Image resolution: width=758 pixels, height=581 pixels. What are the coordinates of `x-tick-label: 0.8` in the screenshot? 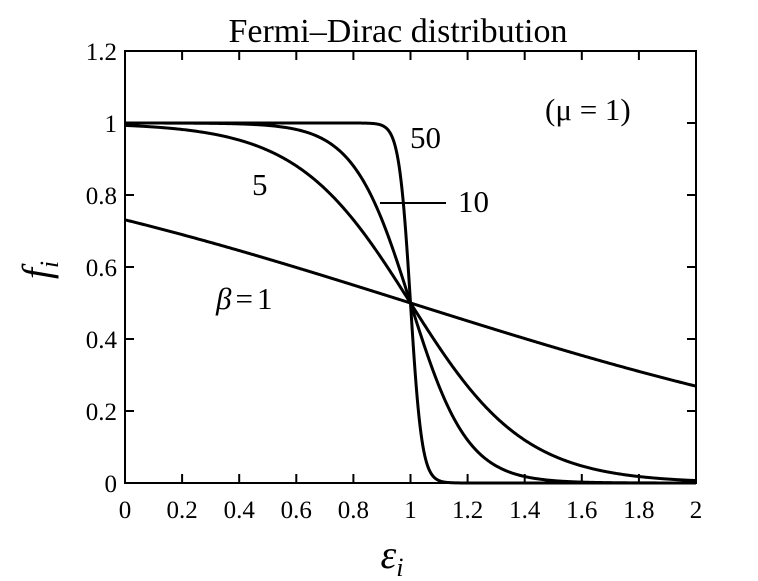 It's located at (353, 510).